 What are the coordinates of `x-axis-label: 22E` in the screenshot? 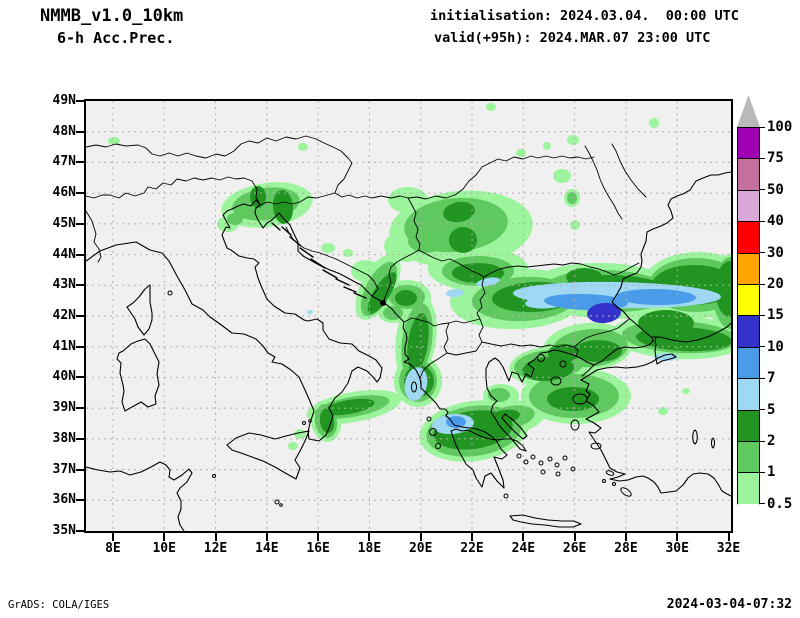 It's located at (472, 548).